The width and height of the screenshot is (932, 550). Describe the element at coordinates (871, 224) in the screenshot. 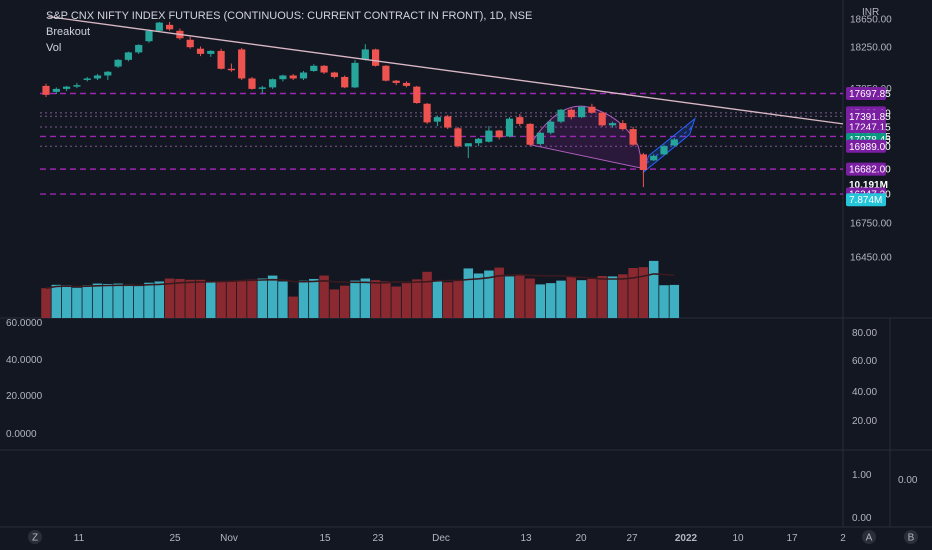

I see `price-tick-label: 16750.00` at that location.